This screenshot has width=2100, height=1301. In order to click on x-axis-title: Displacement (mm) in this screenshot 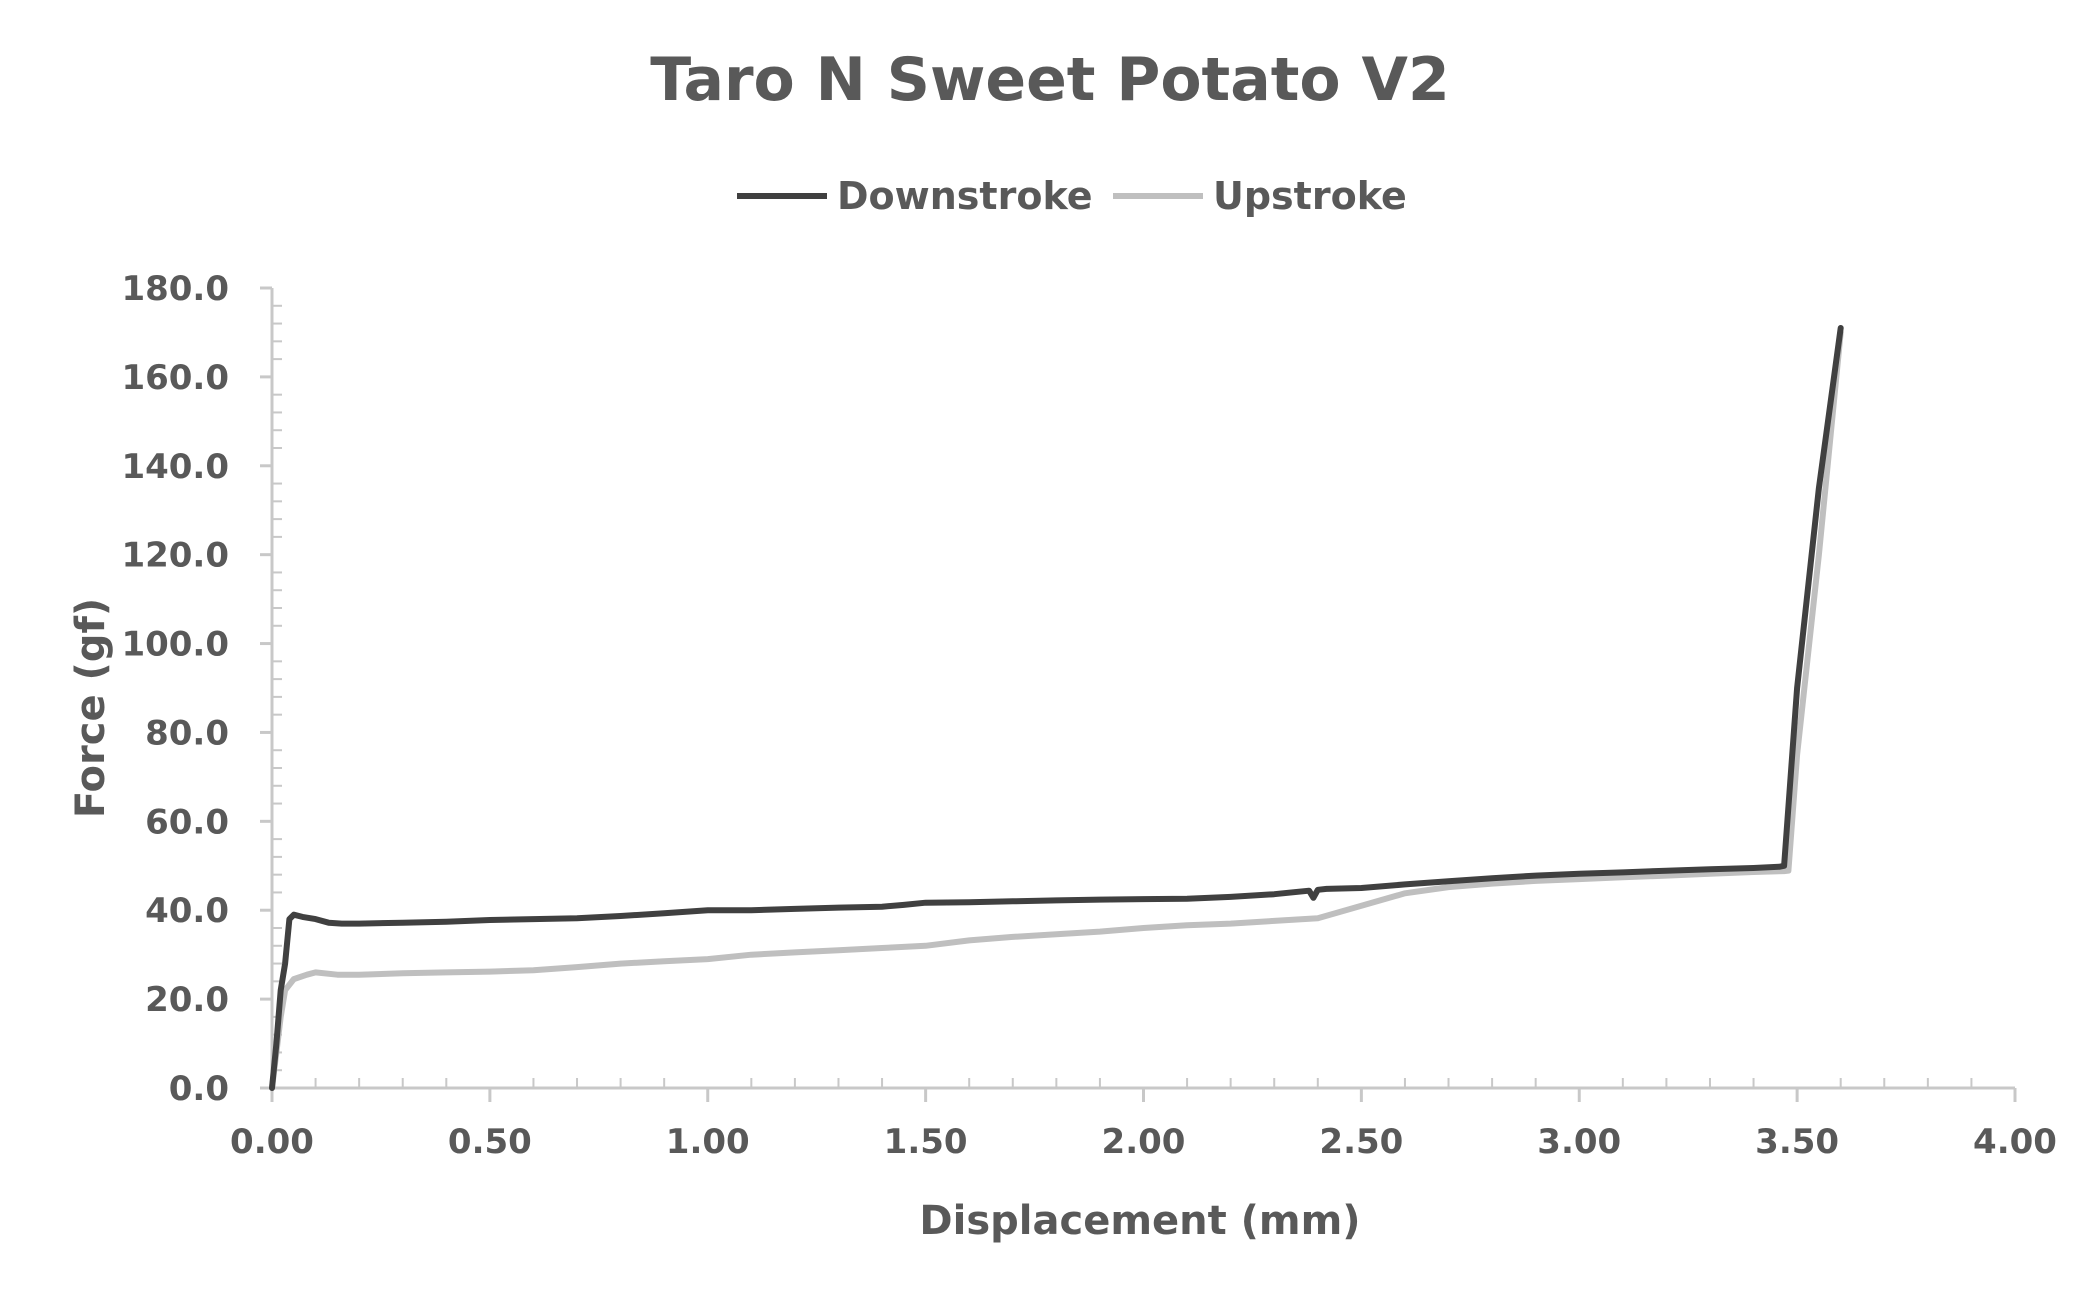, I will do `click(1139, 1221)`.